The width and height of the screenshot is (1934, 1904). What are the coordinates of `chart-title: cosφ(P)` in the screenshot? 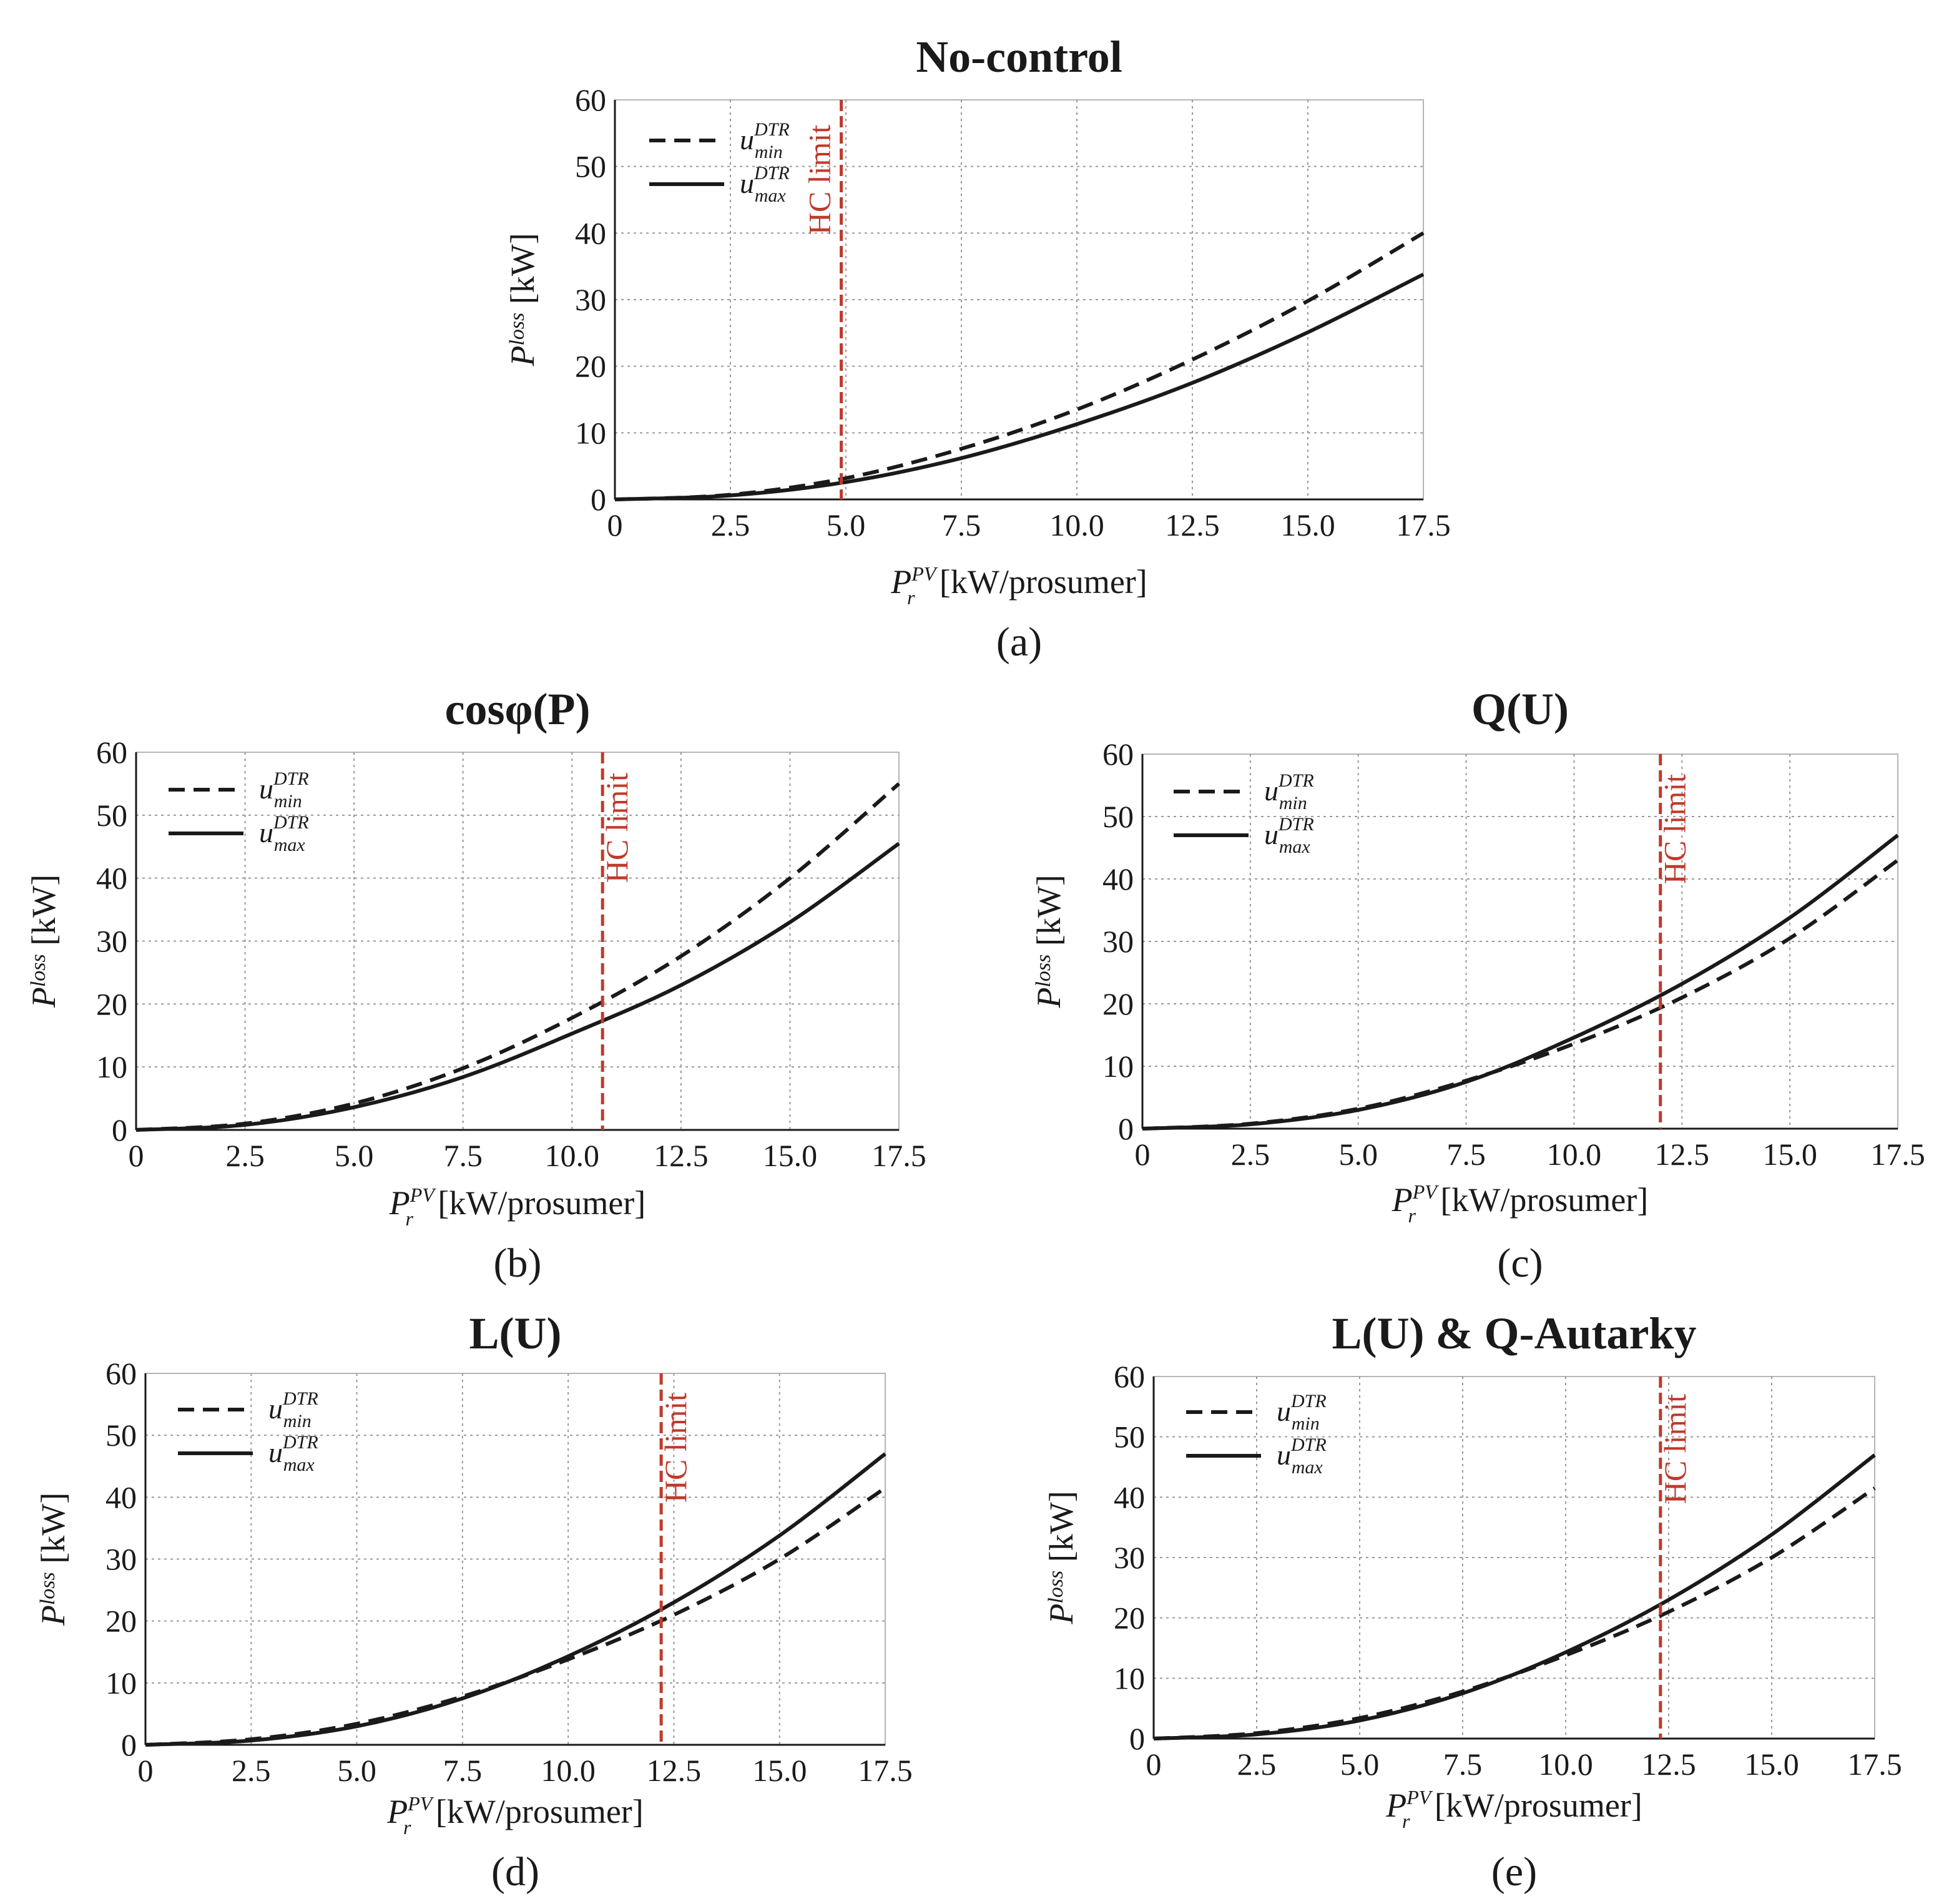 It's located at (518, 709).